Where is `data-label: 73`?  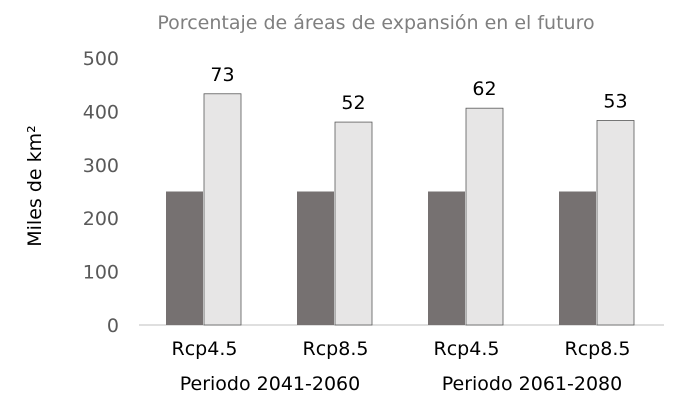
data-label: 73 is located at coordinates (222, 75).